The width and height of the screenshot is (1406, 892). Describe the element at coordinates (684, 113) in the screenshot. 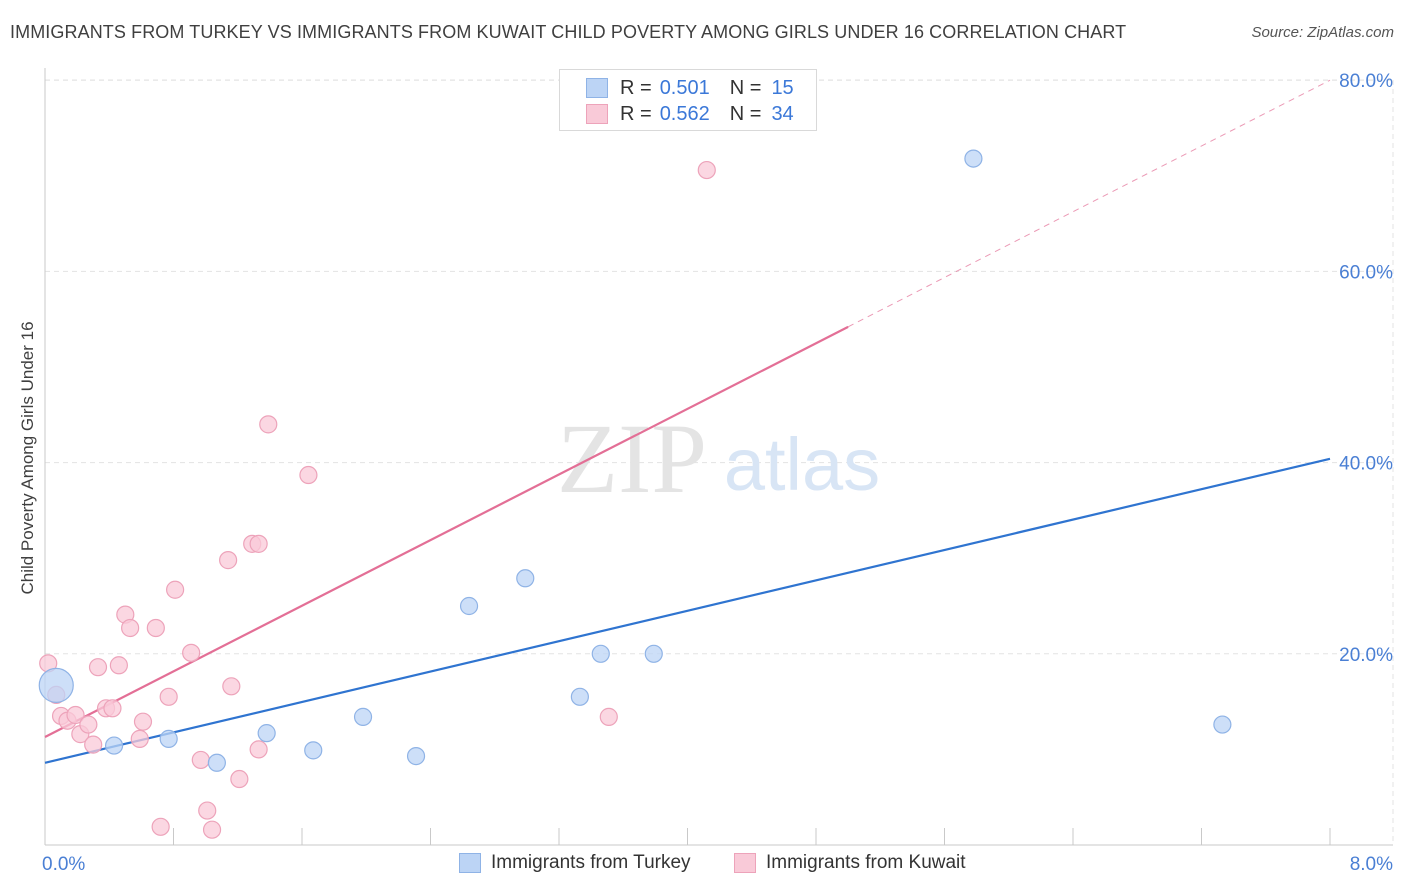

I see `legend-r-value-kuwait: 0.562` at that location.